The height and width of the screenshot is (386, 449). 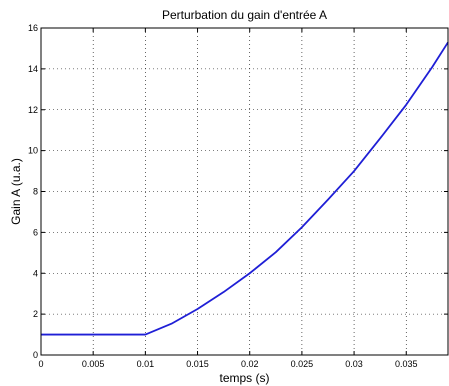 I want to click on y-tick-label: 12, so click(x=33, y=110).